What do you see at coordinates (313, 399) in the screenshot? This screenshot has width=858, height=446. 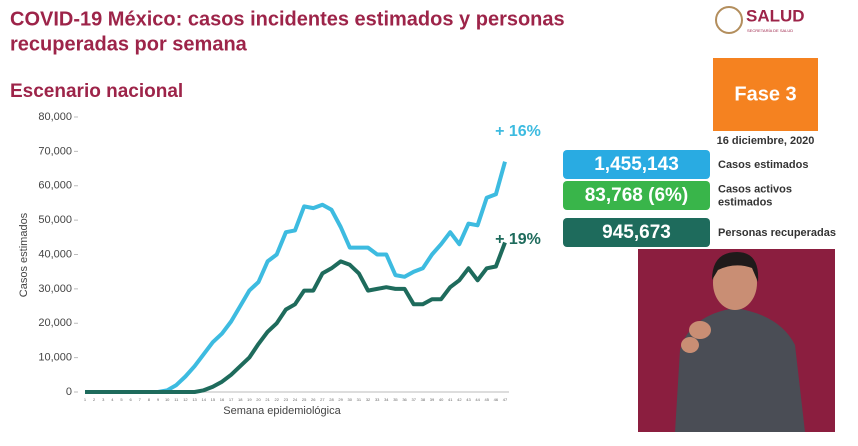 I see `x-tick-label: 26` at bounding box center [313, 399].